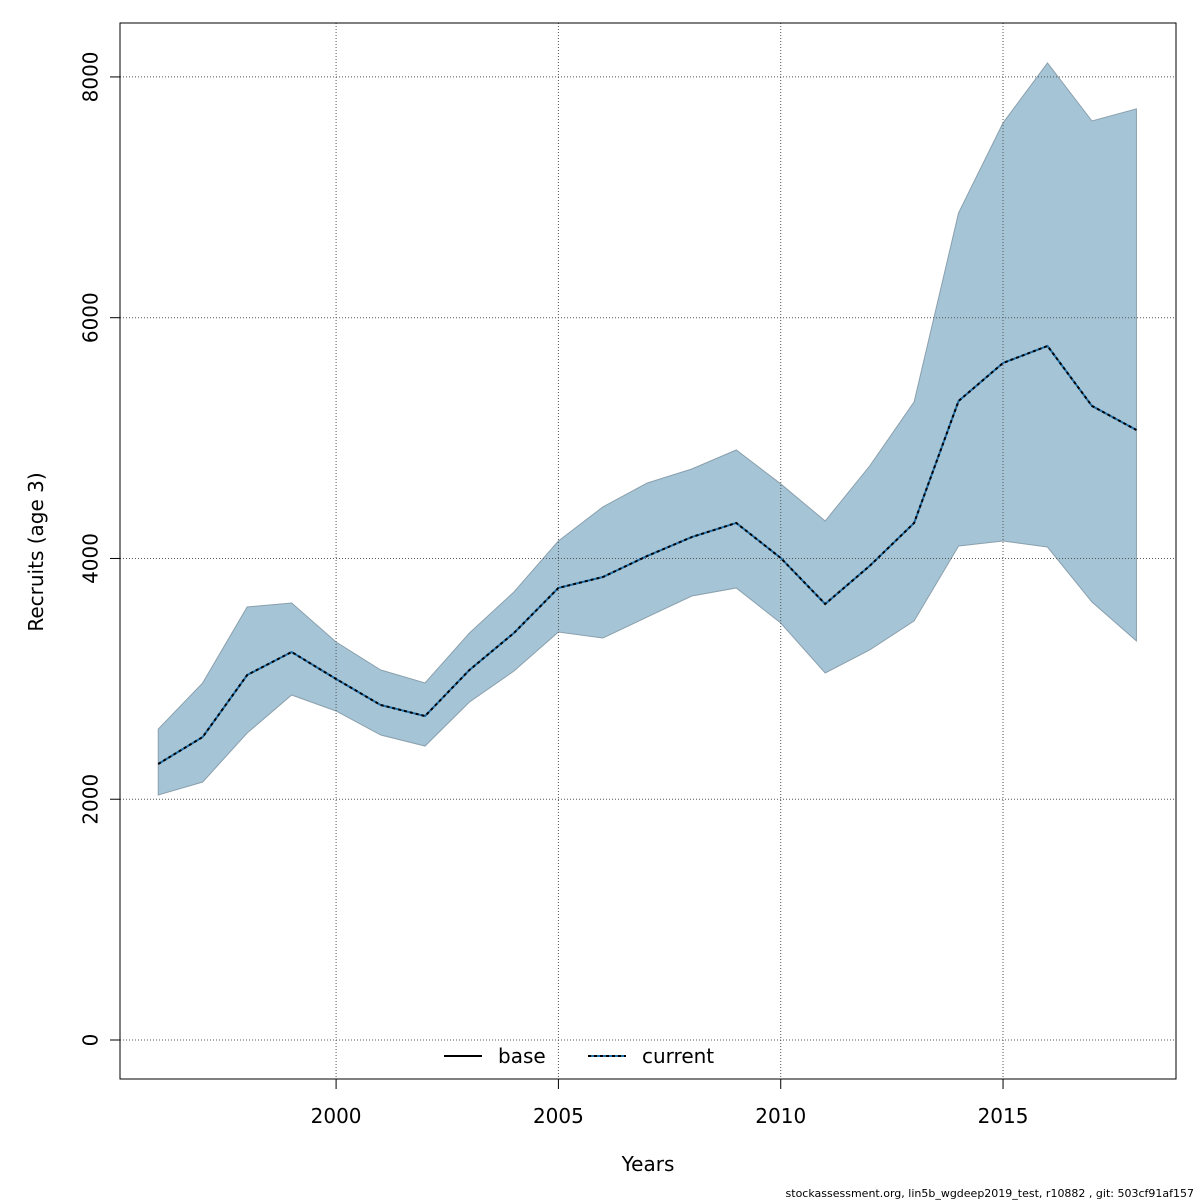  What do you see at coordinates (558, 1116) in the screenshot?
I see `x-tick-label: 2005` at bounding box center [558, 1116].